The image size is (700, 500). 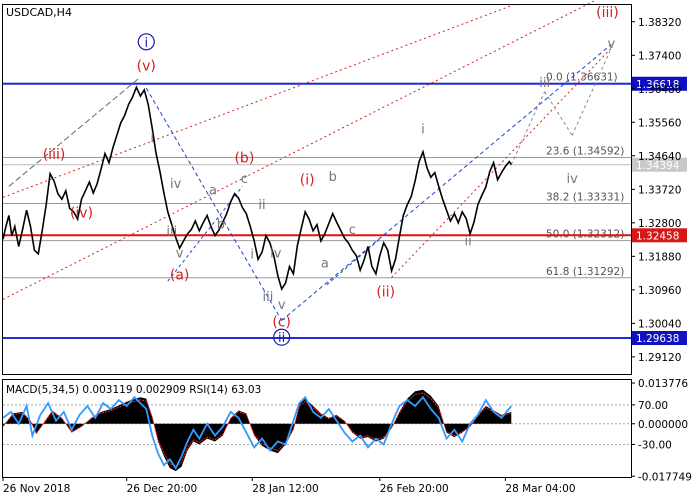 I want to click on macd-histogram, so click(x=257, y=430).